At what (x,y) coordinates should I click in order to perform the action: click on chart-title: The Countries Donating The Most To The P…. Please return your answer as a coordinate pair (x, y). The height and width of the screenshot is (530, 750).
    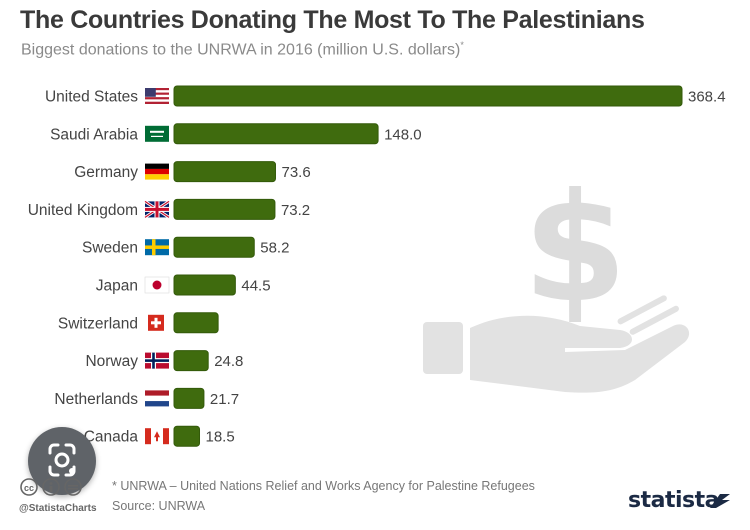
    Looking at the image, I should click on (332, 20).